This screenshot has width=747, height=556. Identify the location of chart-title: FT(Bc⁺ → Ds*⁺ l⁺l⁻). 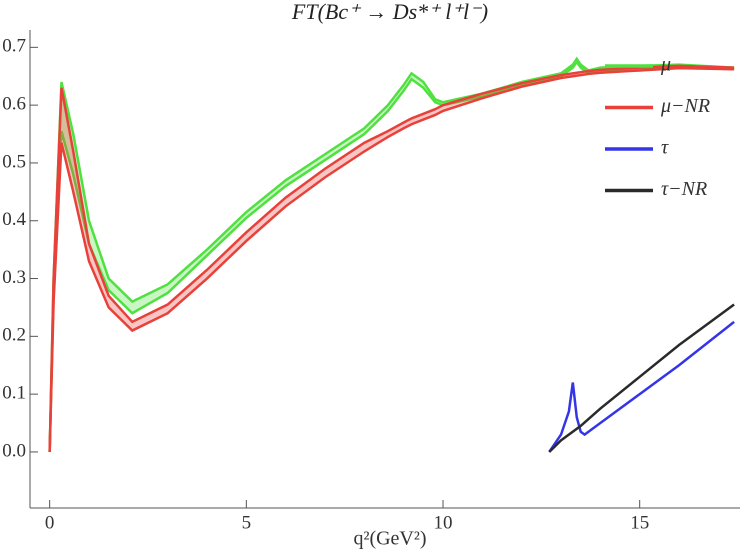
(389, 12).